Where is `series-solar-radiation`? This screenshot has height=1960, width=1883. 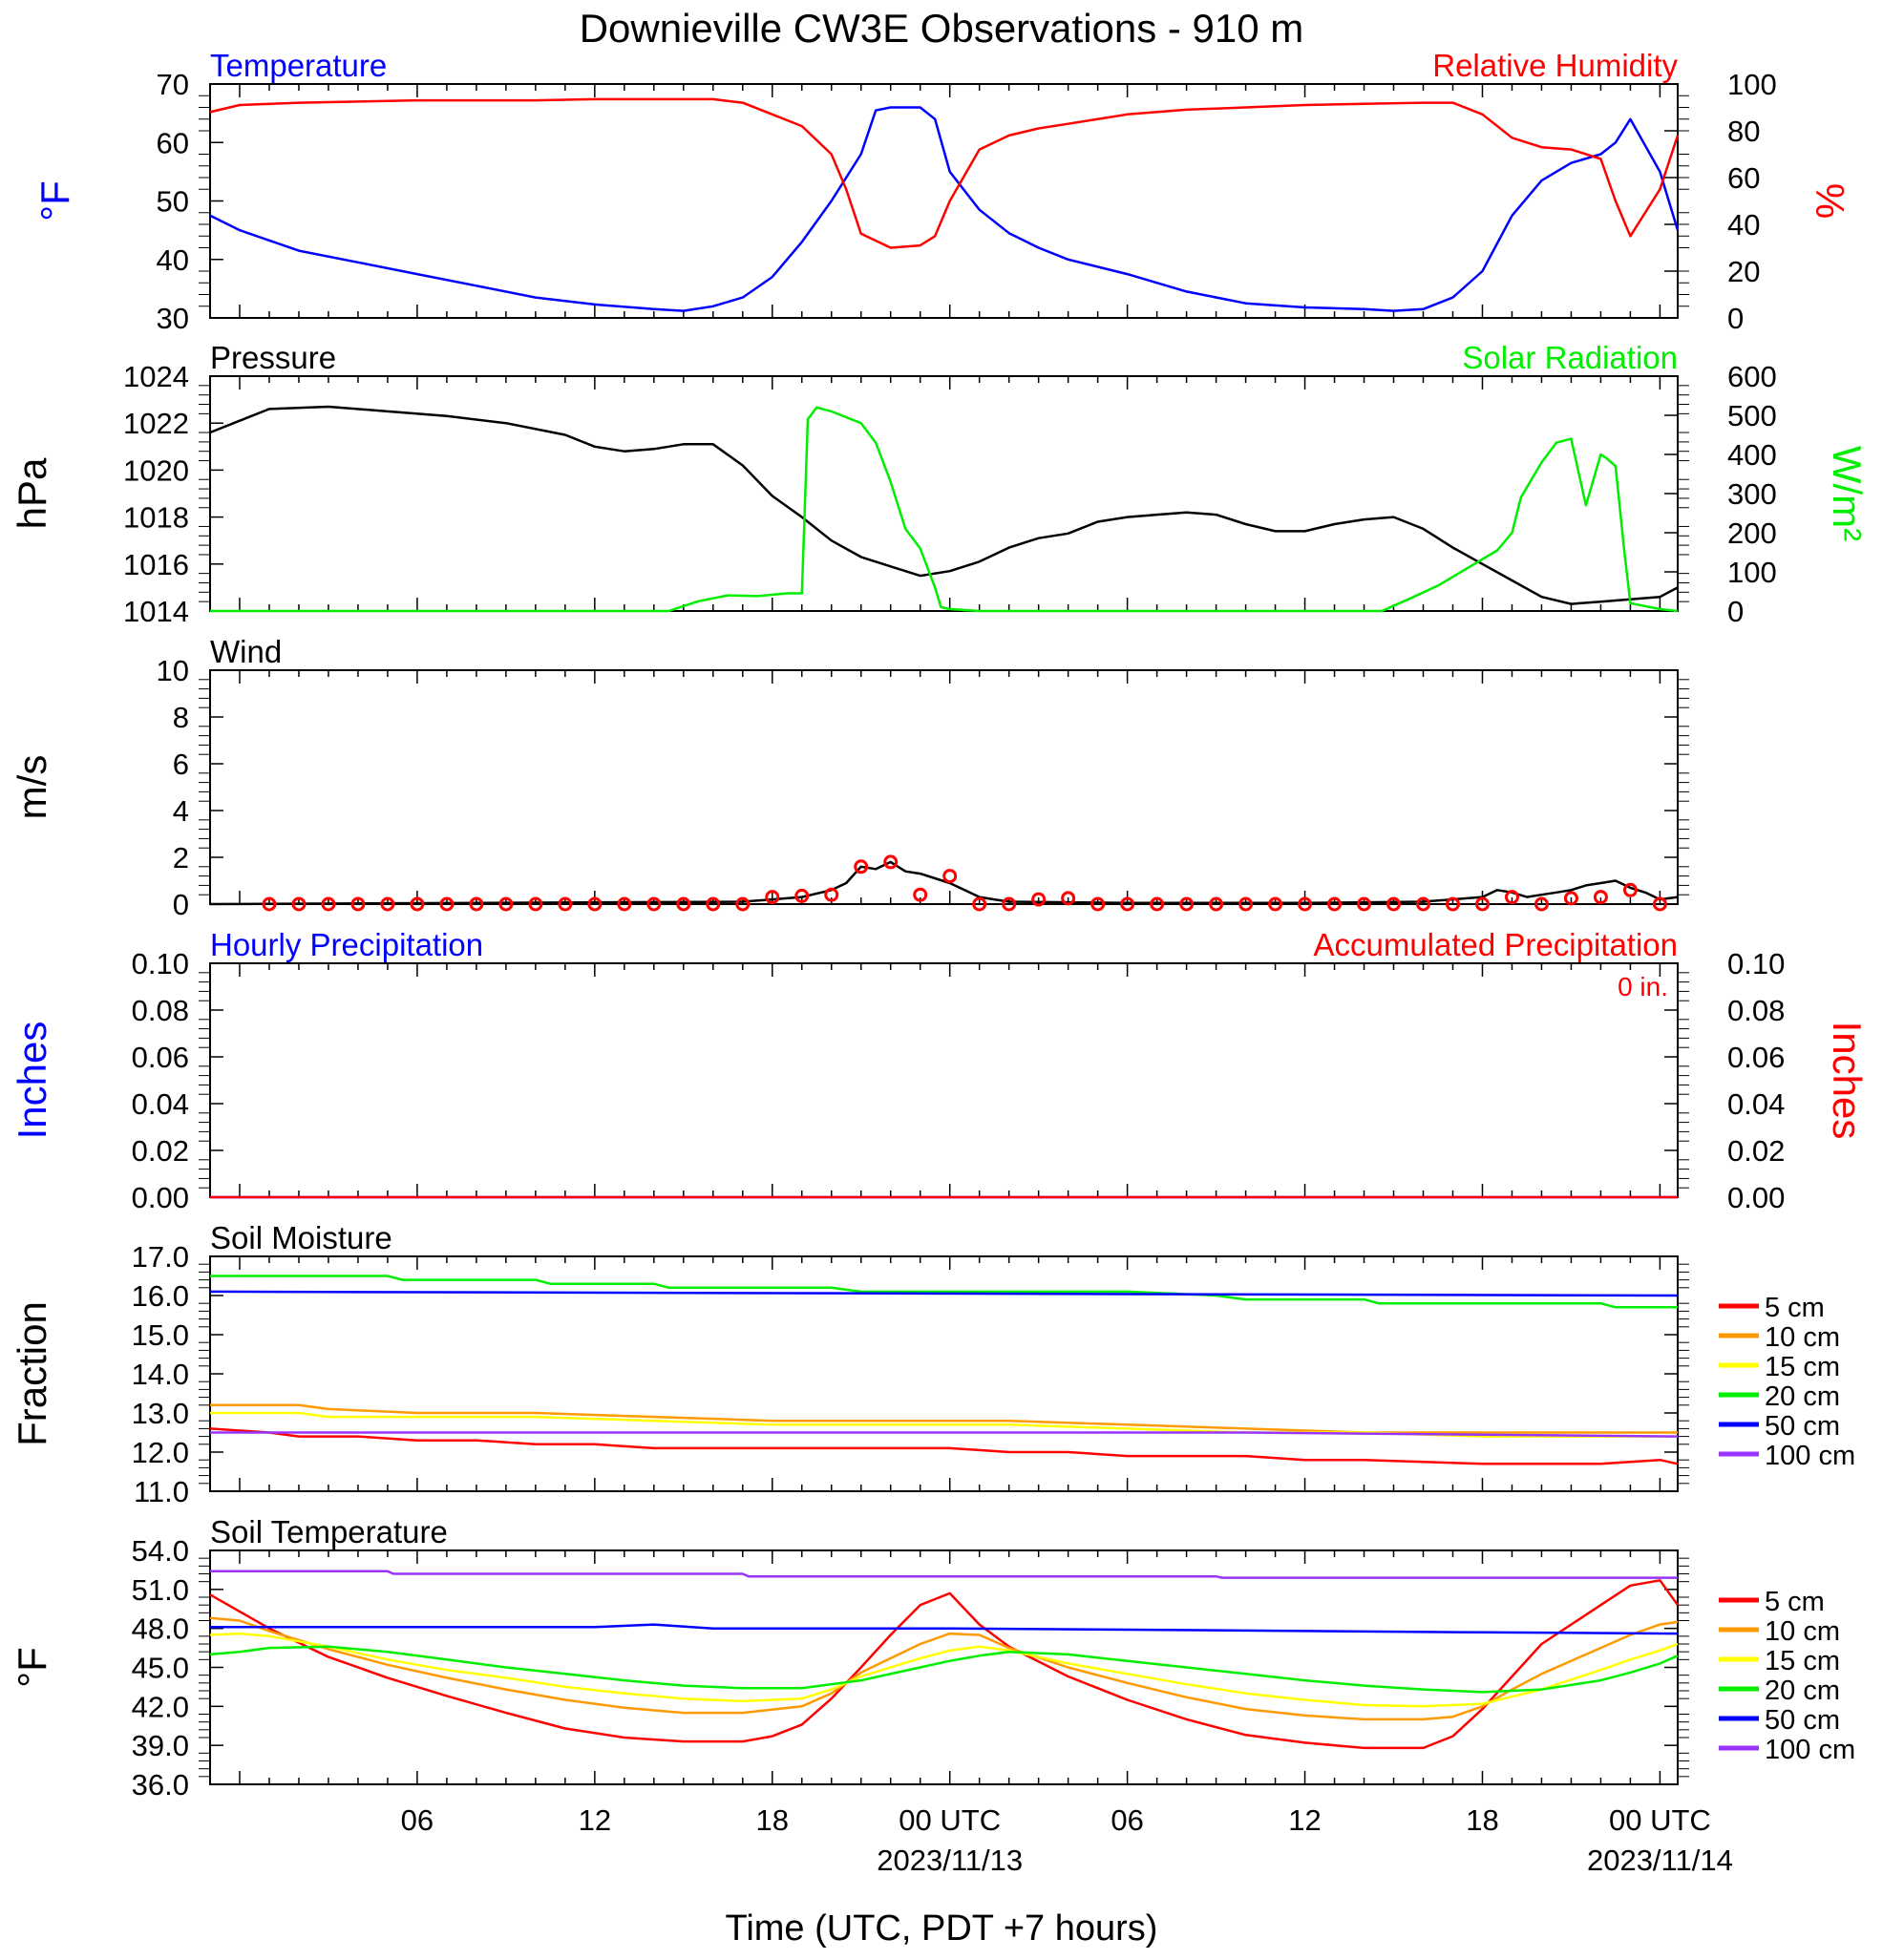
series-solar-radiation is located at coordinates (944, 509).